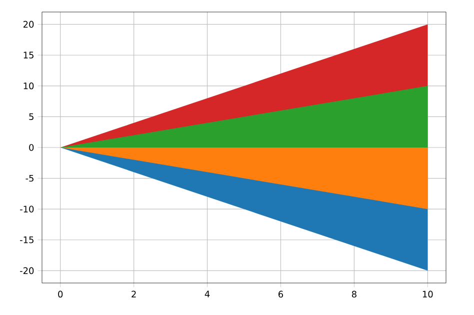 The image size is (474, 315). Describe the element at coordinates (27, 240) in the screenshot. I see `y-tick-label: -15` at that location.